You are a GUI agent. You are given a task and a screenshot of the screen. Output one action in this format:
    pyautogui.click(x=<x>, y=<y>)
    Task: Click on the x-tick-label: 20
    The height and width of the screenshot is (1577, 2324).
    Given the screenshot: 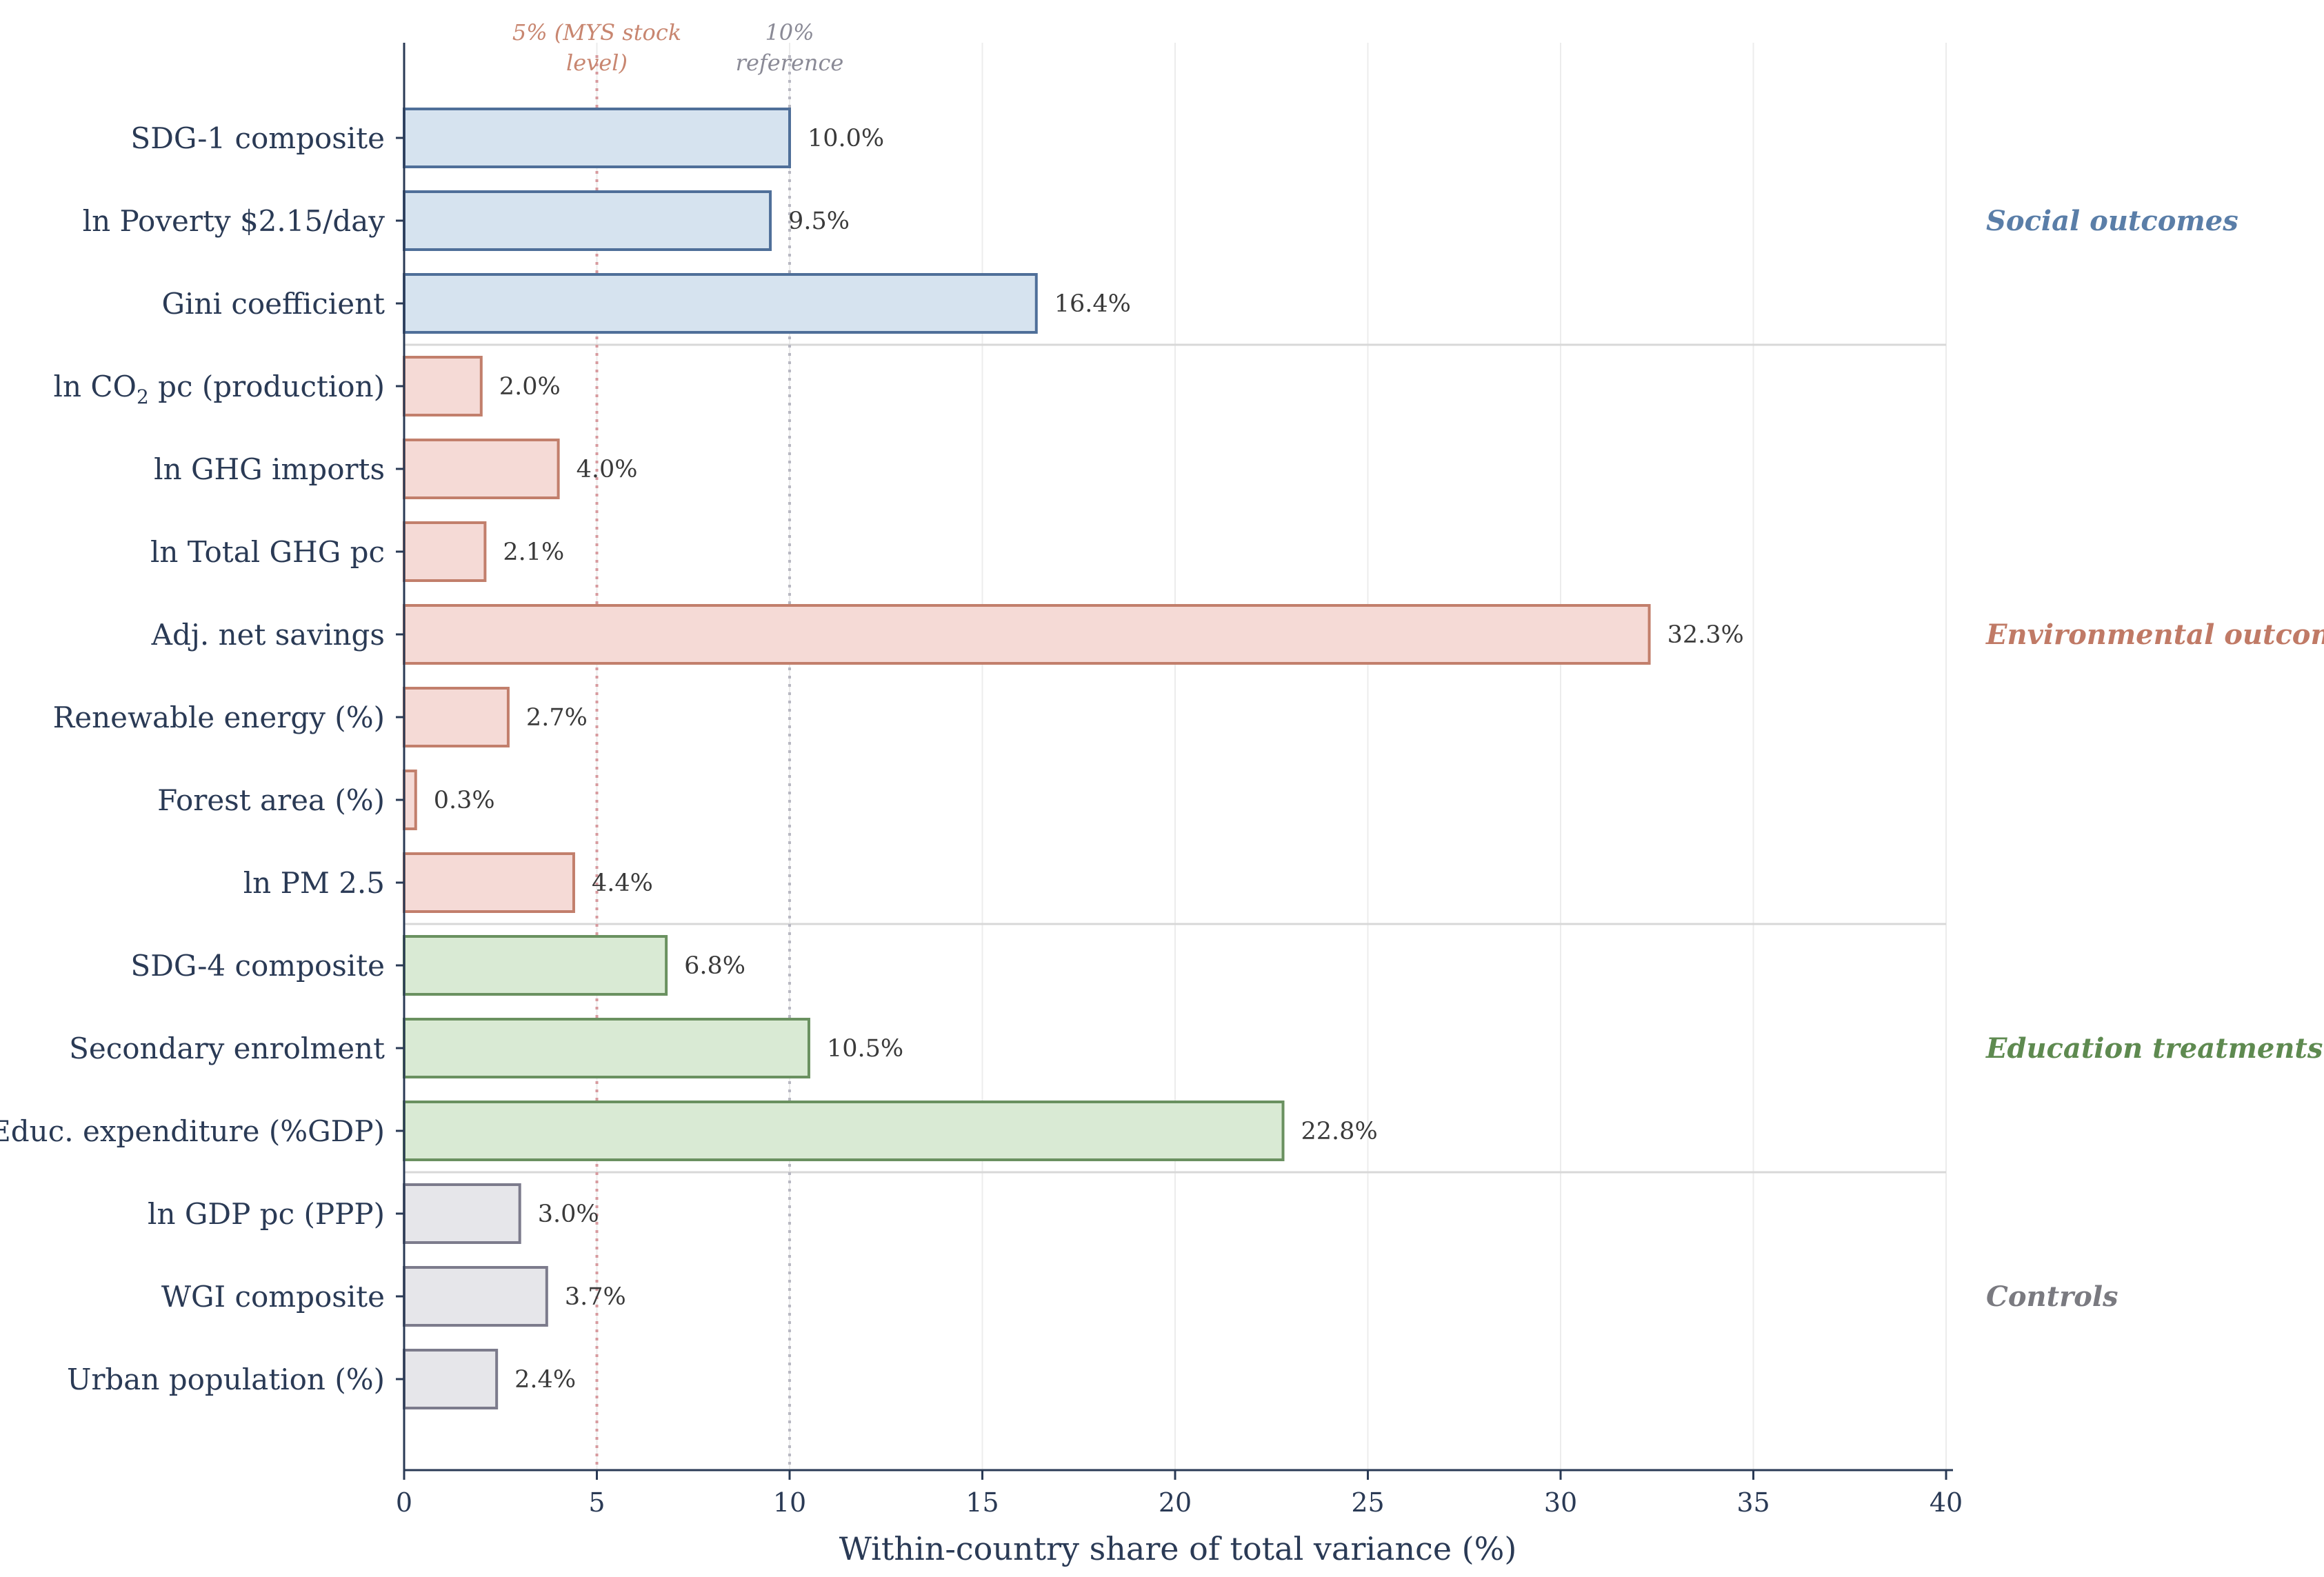 What is the action you would take?
    pyautogui.click(x=1175, y=1502)
    